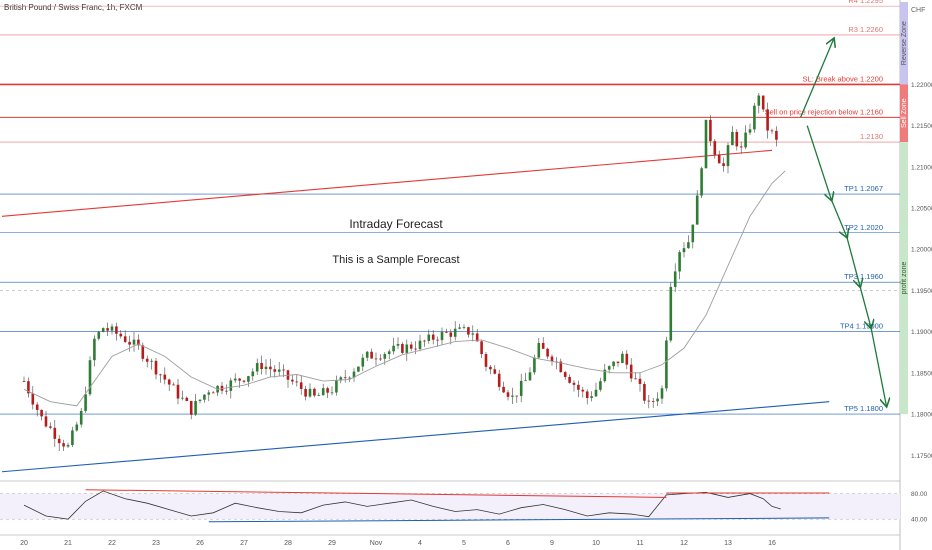 This screenshot has height=550, width=932. I want to click on zone-sell, so click(904, 113).